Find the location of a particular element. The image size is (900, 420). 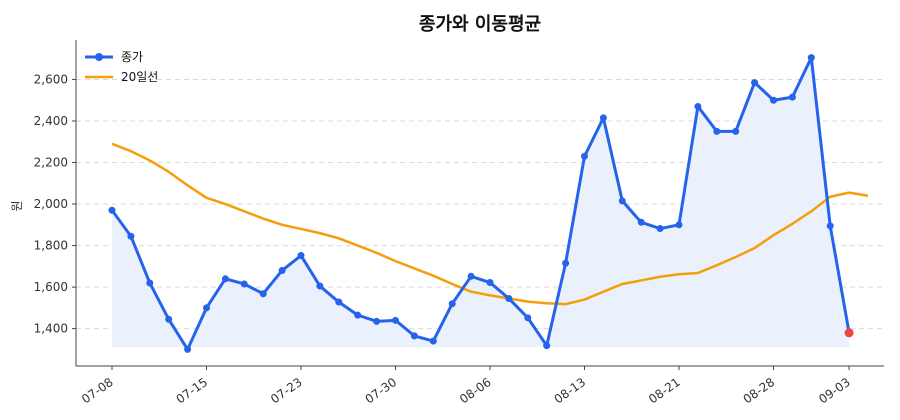

legend-label-close: 종가 is located at coordinates (132, 57).